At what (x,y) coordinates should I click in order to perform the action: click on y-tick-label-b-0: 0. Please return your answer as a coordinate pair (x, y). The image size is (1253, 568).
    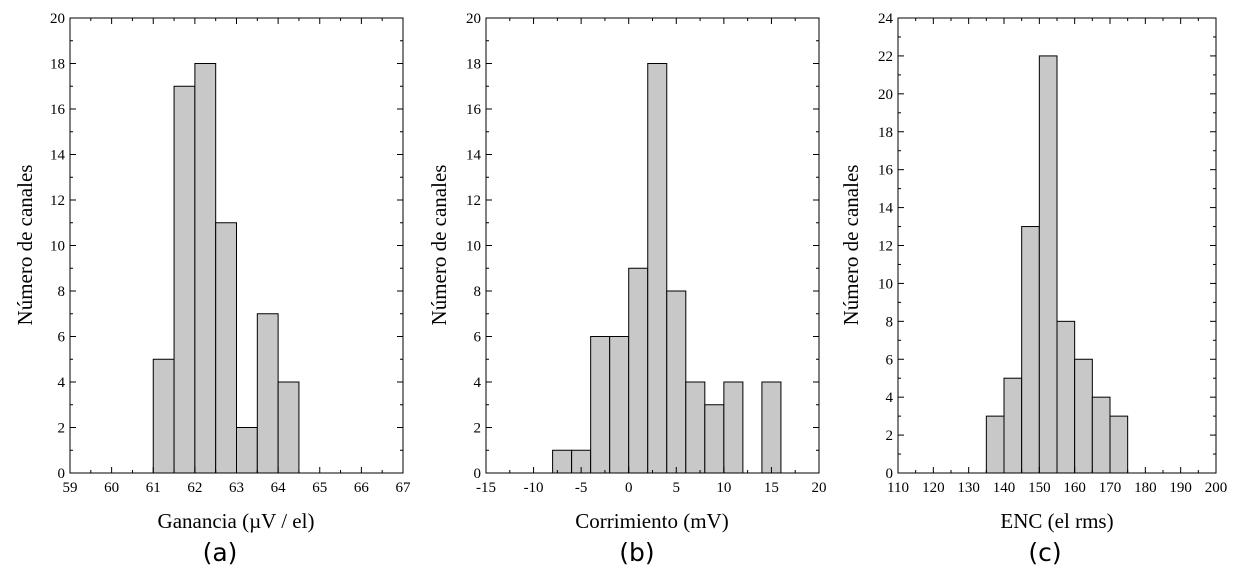
    Looking at the image, I should click on (478, 474).